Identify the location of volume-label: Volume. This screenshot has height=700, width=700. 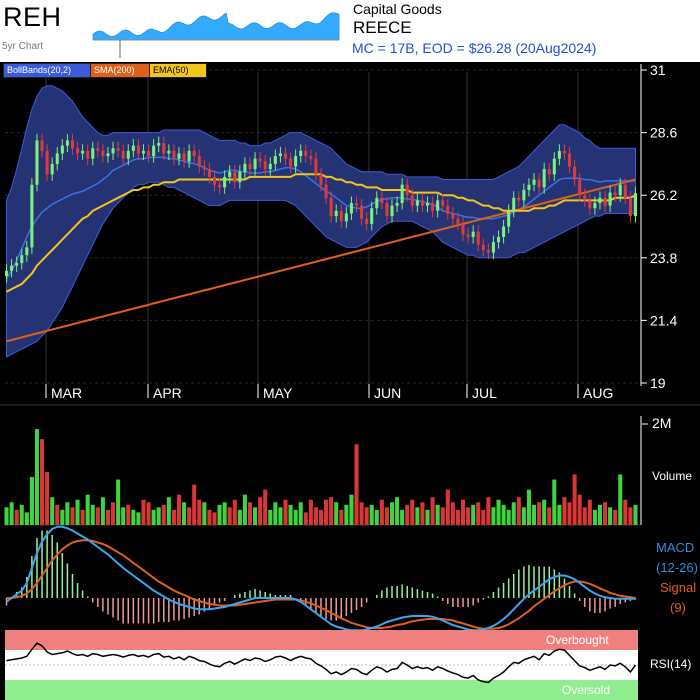
(672, 476).